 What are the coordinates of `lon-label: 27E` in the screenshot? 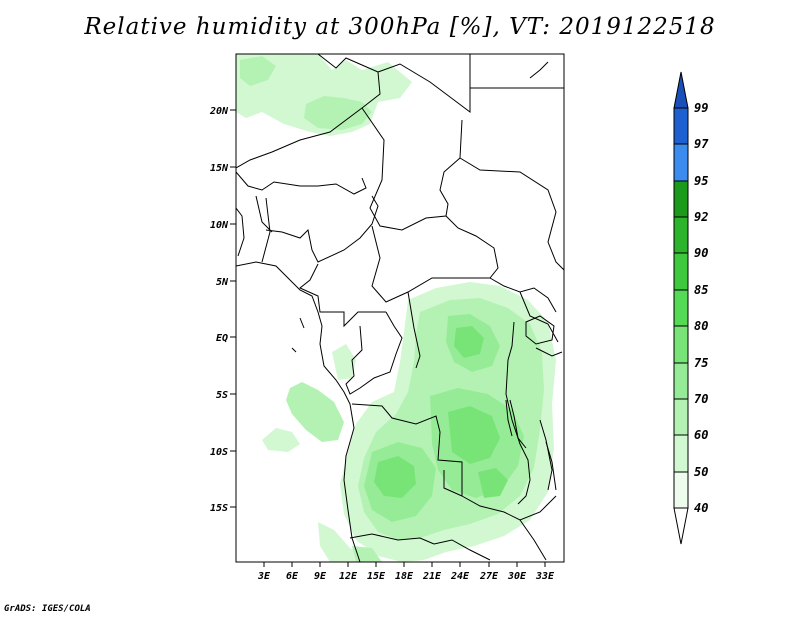 It's located at (489, 576).